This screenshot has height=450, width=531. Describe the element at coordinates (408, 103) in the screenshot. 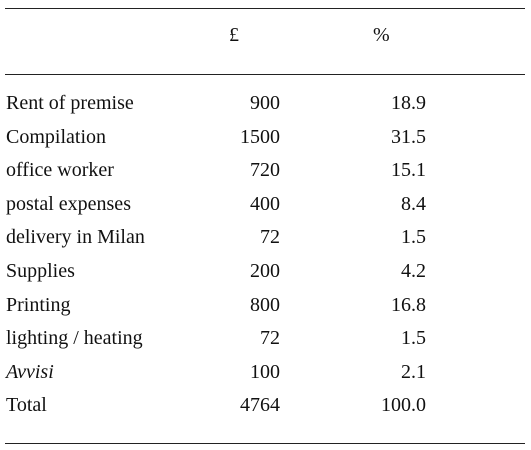

I see `row-value: 18.9` at that location.